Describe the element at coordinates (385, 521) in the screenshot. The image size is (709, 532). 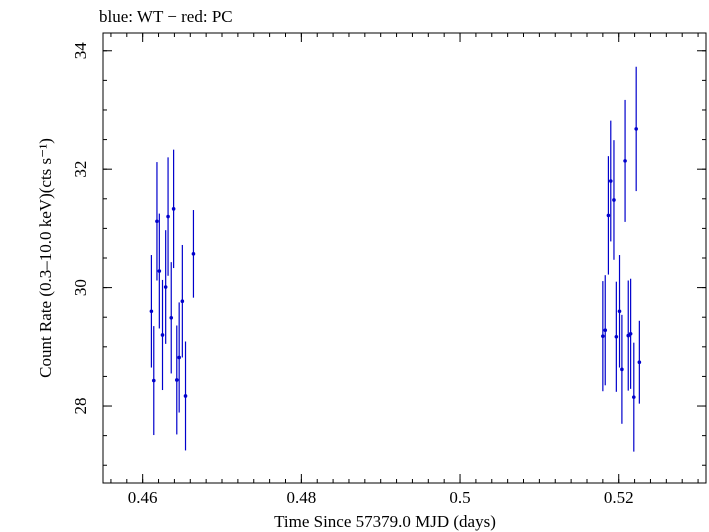
I see `x-axis-label: Time Since 57379.0 MJD (days)` at that location.